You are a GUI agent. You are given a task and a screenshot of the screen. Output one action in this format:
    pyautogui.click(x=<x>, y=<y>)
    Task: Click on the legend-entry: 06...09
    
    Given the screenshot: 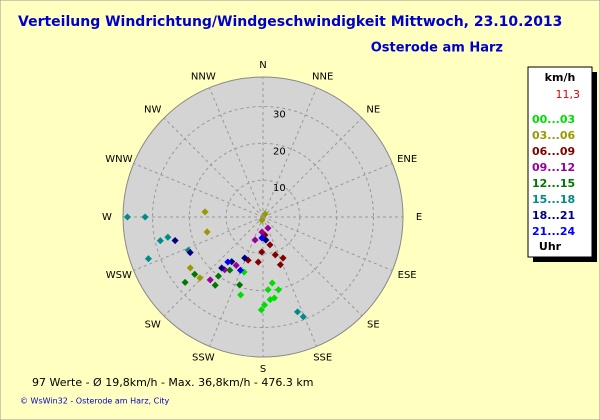 What is the action you would take?
    pyautogui.click(x=553, y=151)
    